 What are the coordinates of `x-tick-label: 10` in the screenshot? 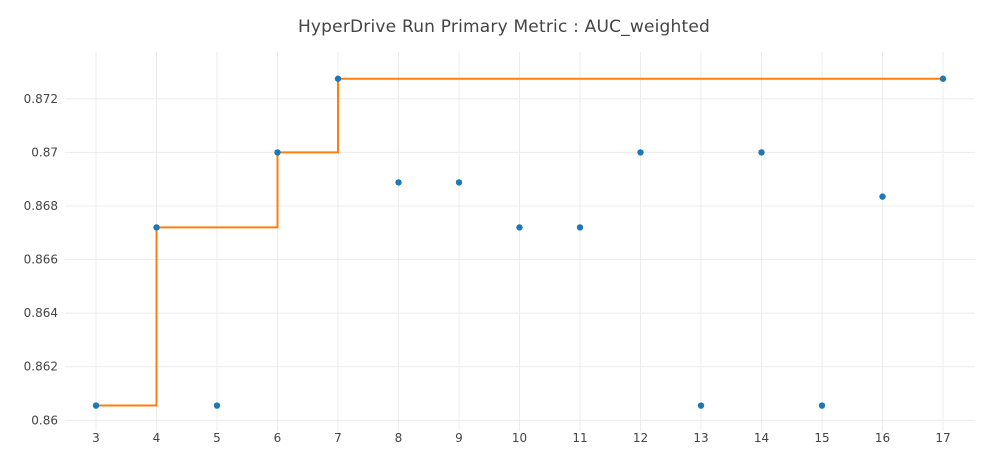 It's located at (519, 438).